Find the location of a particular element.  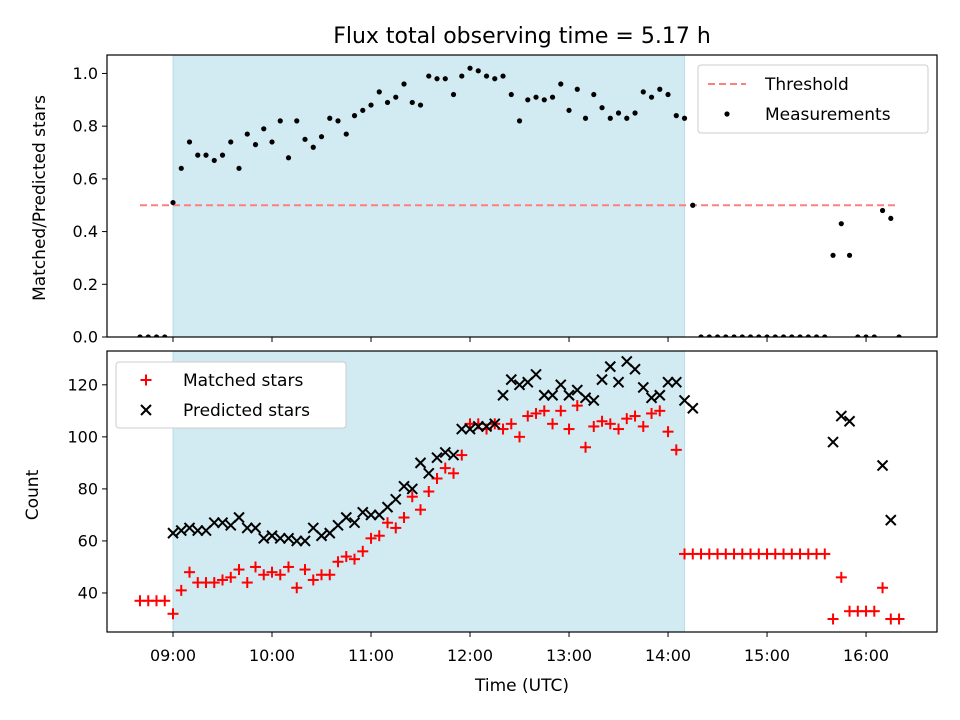

legend-box is located at coordinates (231, 395).